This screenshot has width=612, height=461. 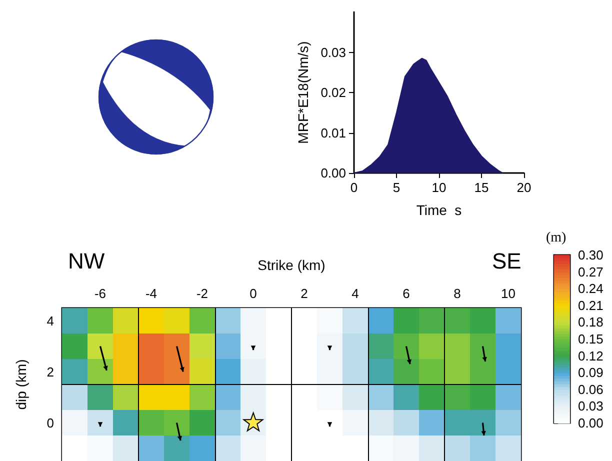 I want to click on x-axis-title: Strike (km), so click(x=292, y=265).